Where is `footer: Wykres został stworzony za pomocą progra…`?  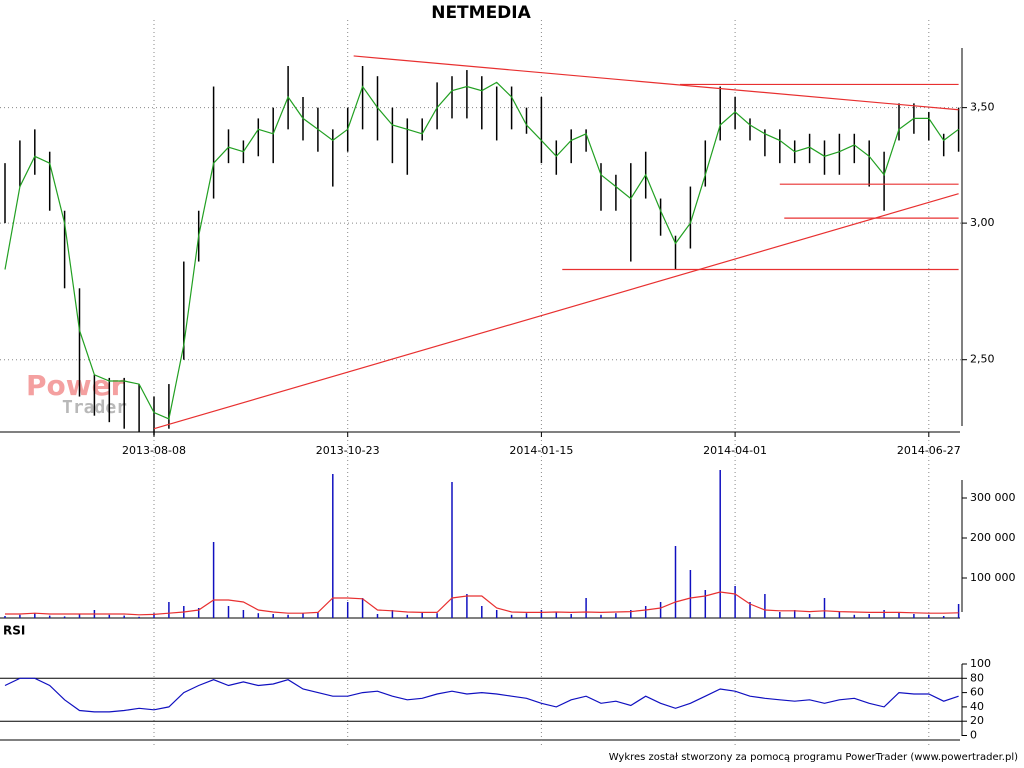
footer: Wykres został stworzony za pomocą progra… is located at coordinates (813, 757).